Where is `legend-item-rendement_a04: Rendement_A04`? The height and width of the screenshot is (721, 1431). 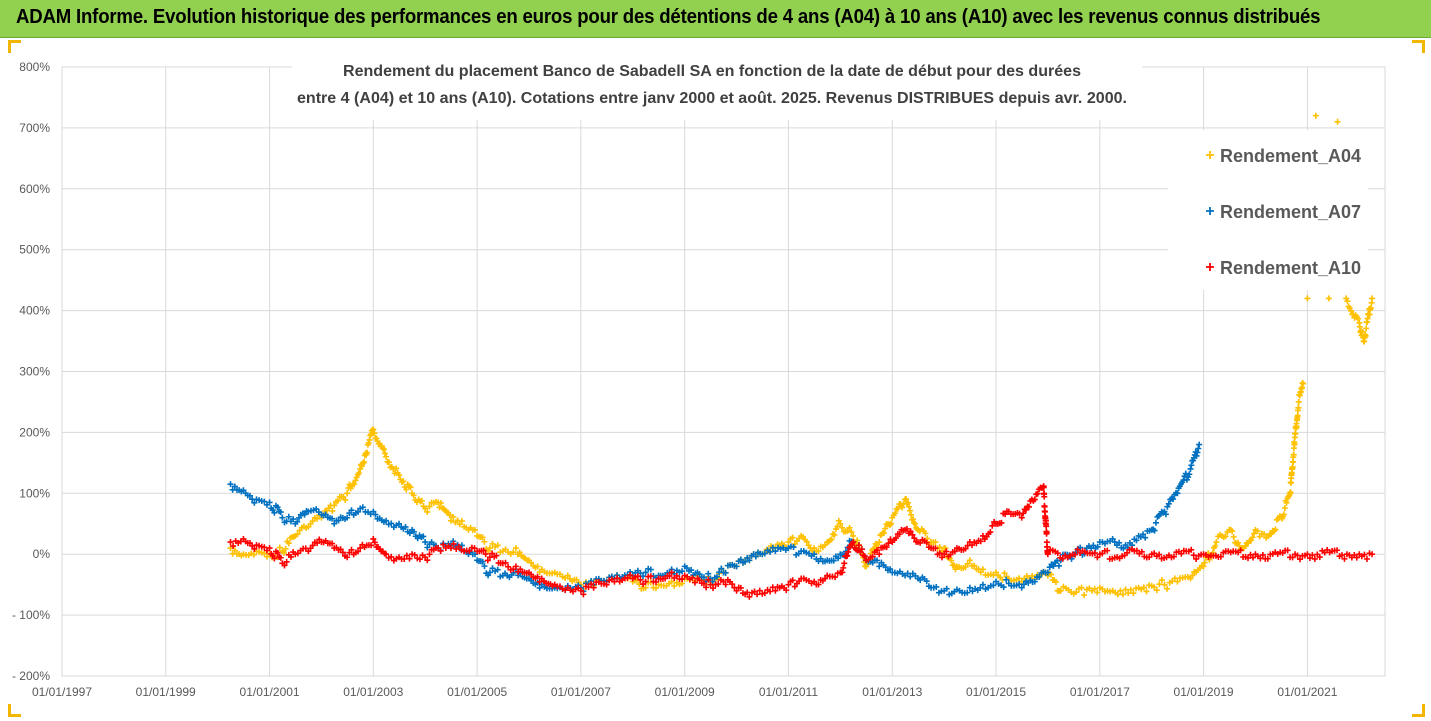 legend-item-rendement_a04: Rendement_A04 is located at coordinates (1283, 156).